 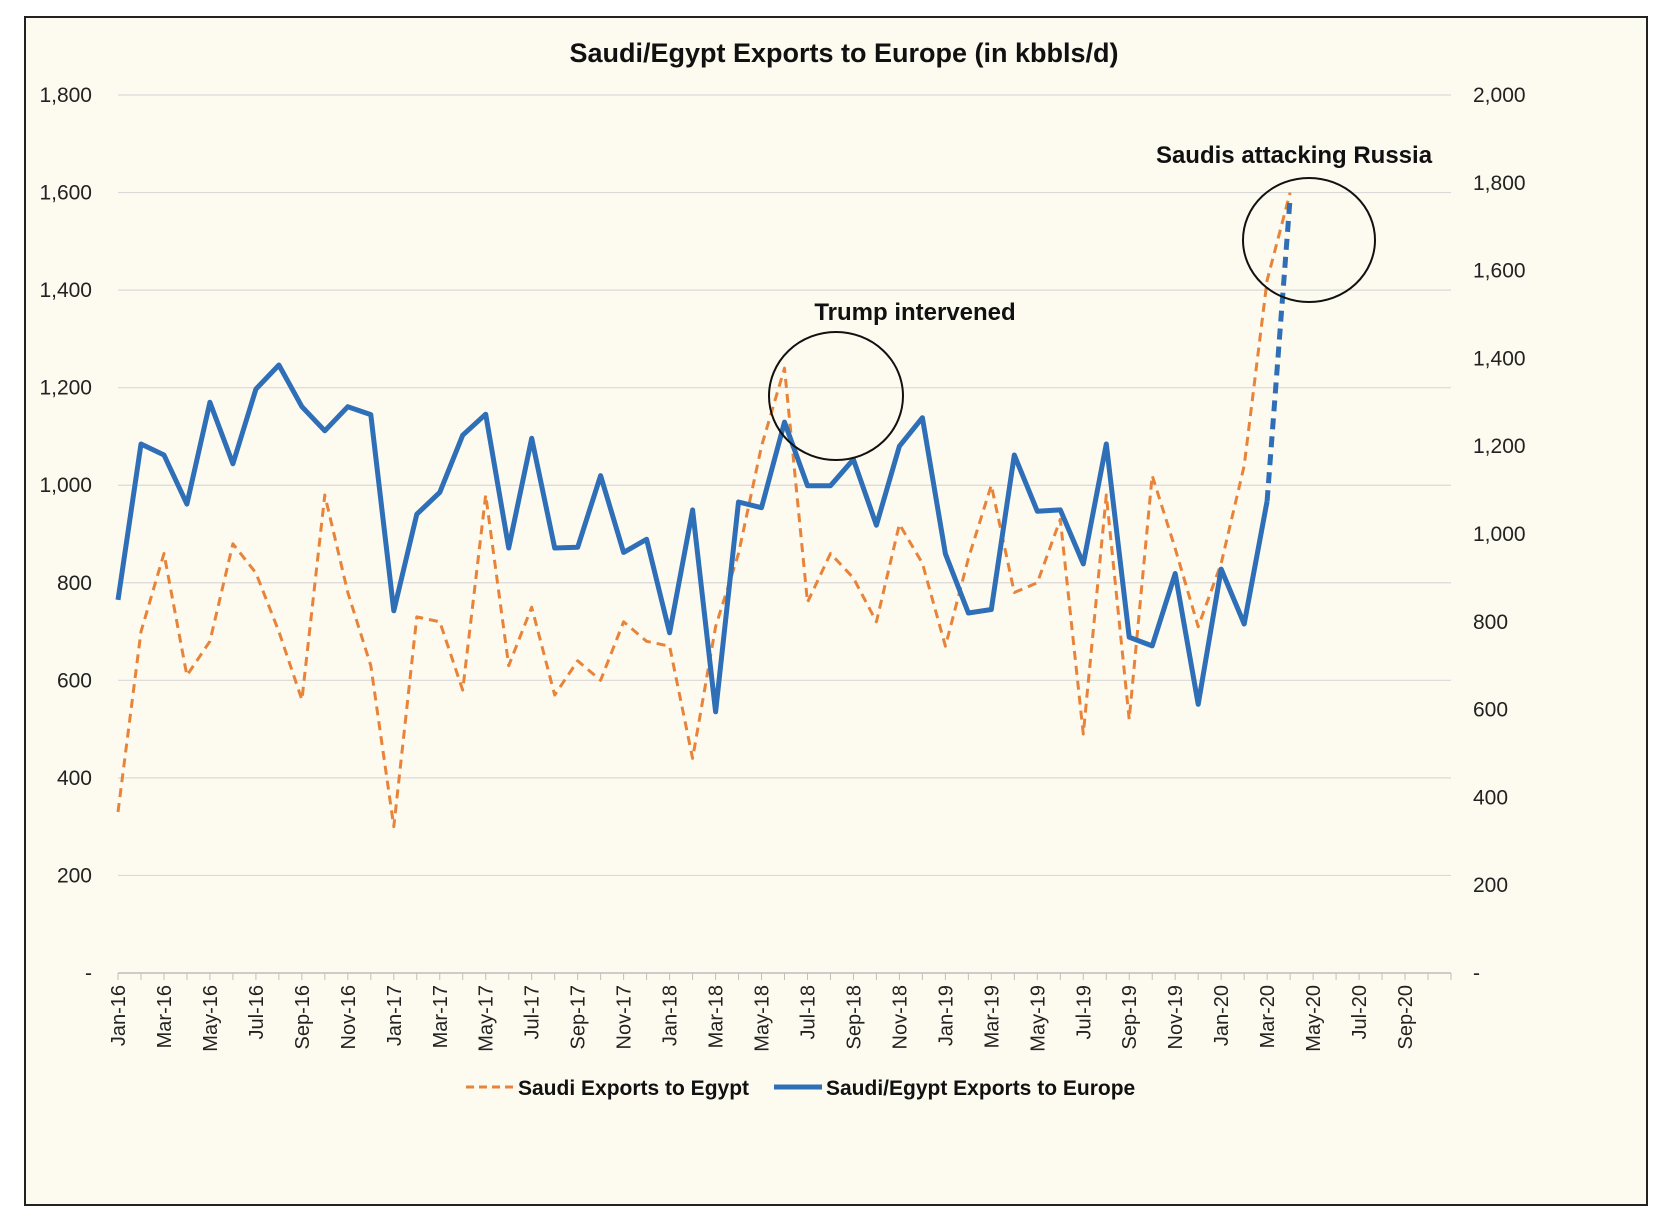 What do you see at coordinates (1294, 155) in the screenshot?
I see `annotation-saudis: Saudis attacking Russia` at bounding box center [1294, 155].